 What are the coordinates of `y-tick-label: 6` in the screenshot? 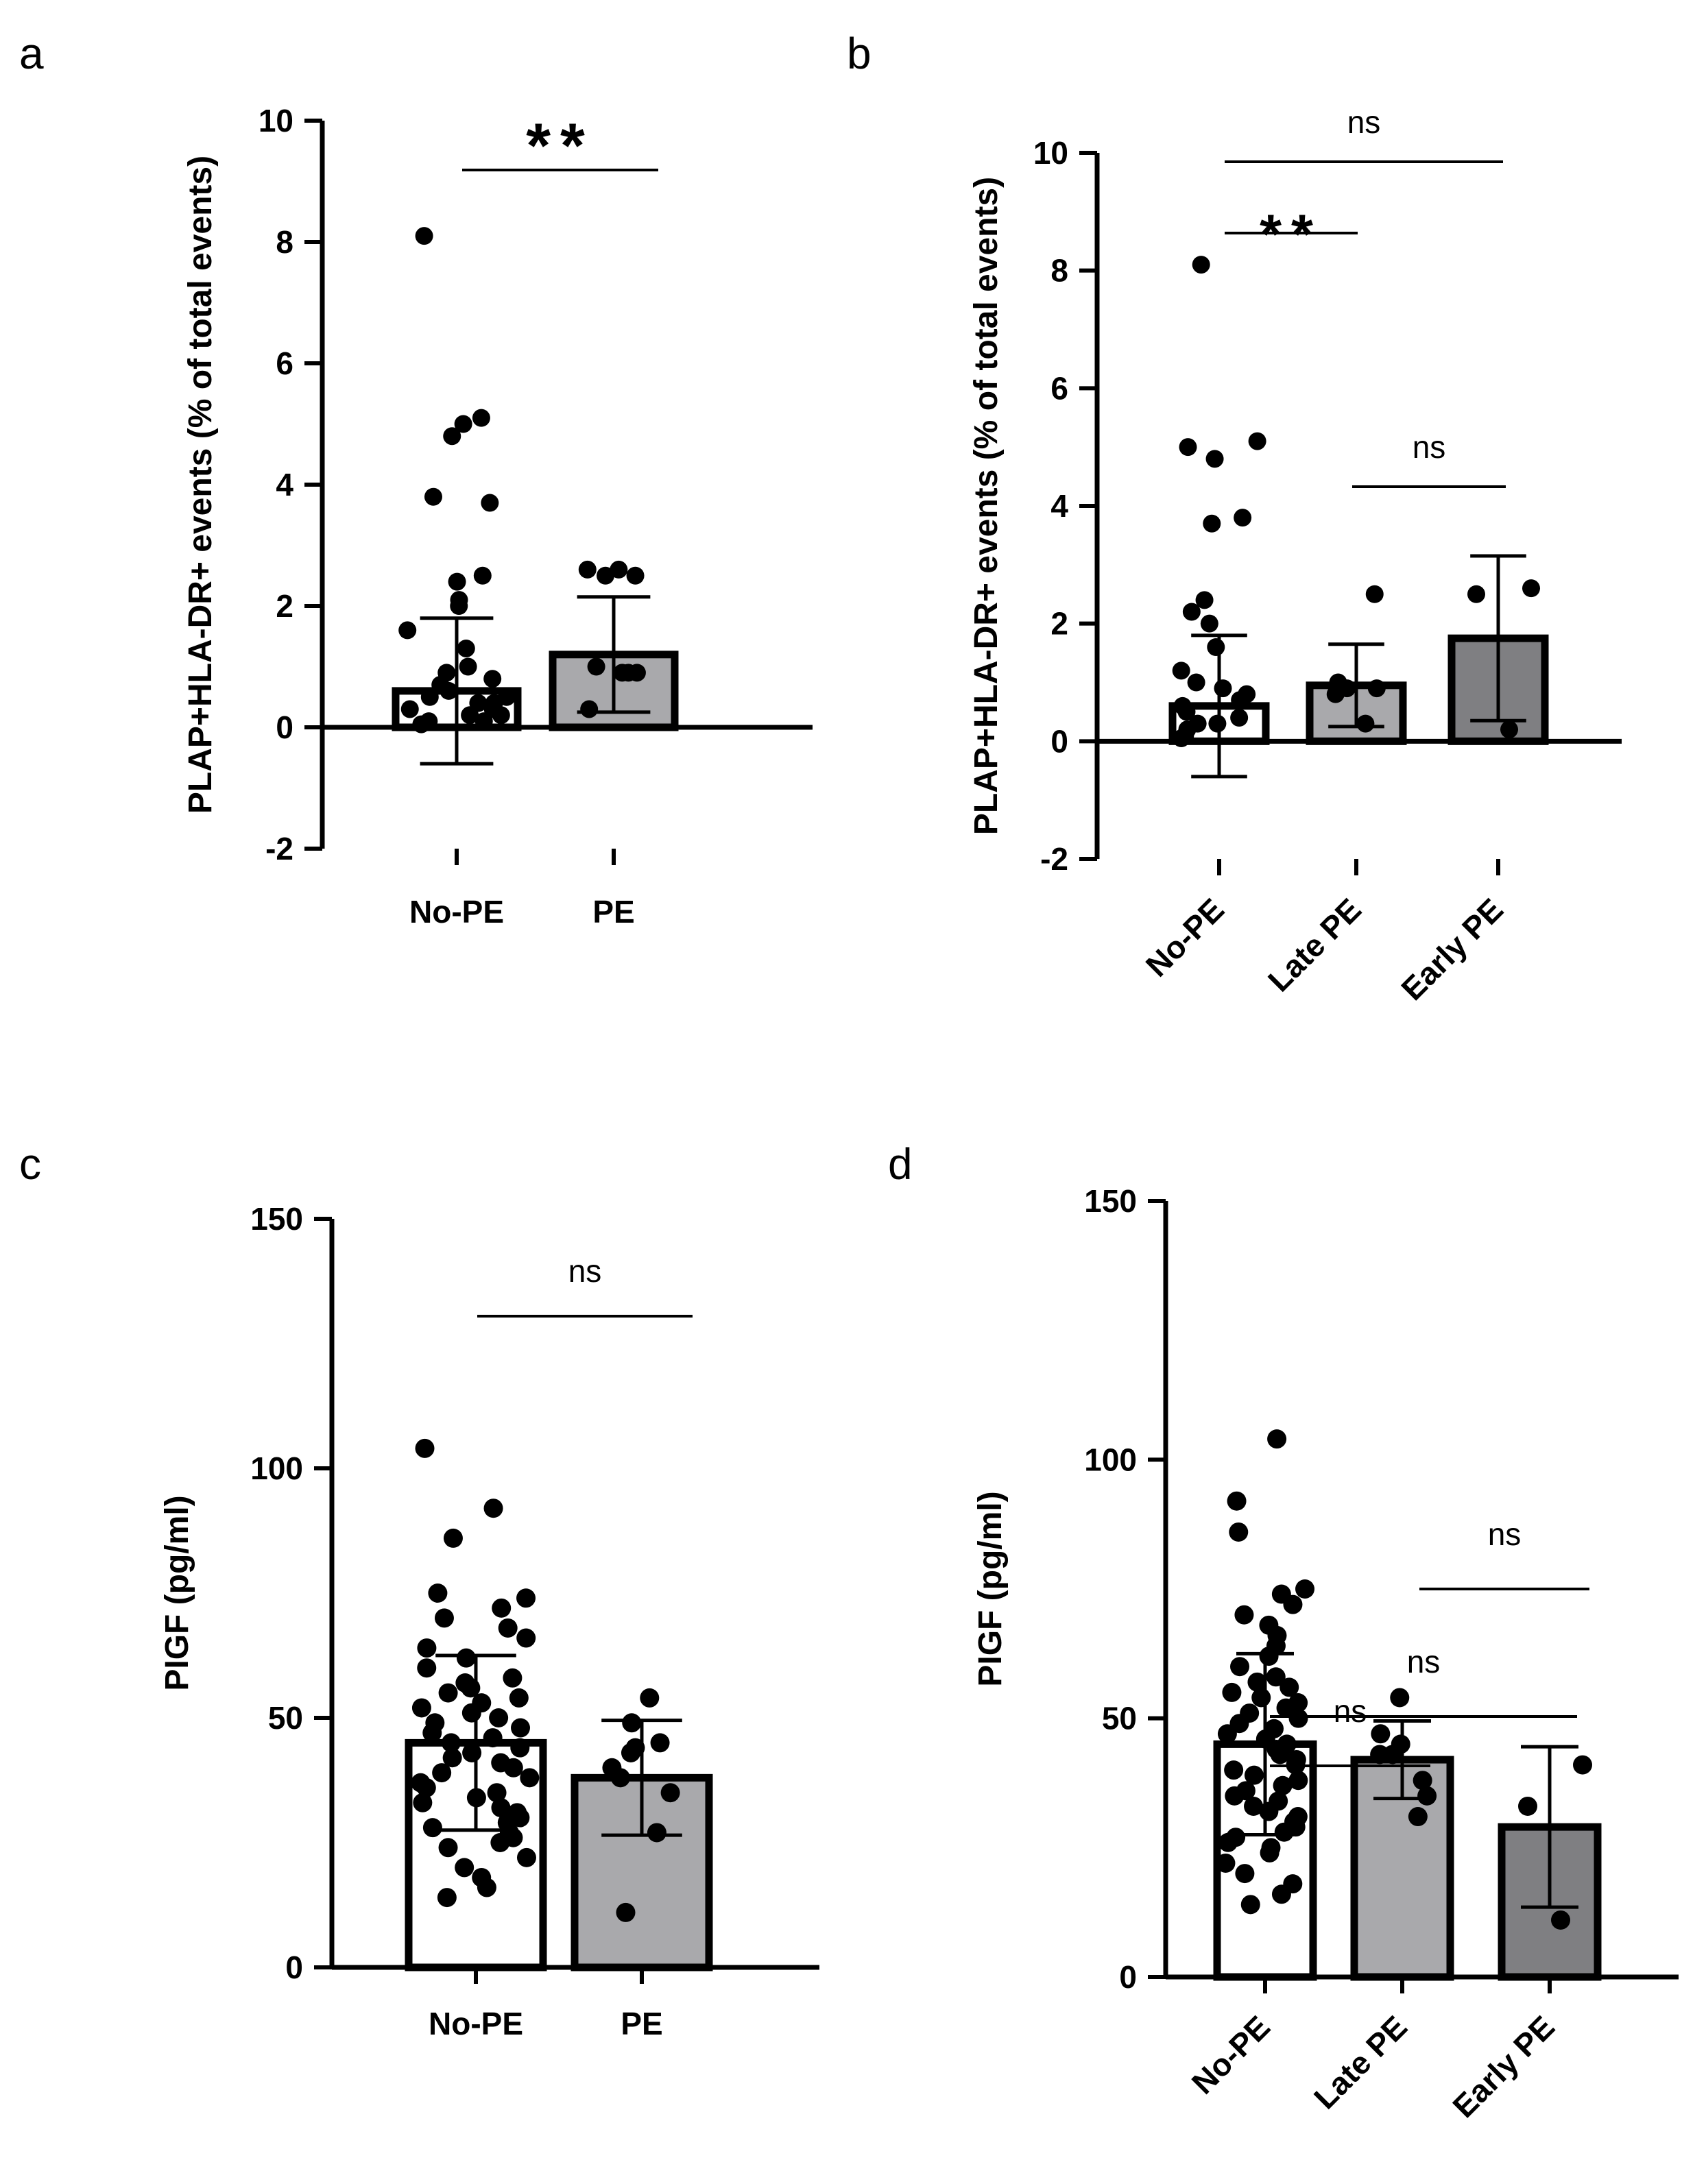 It's located at (284, 363).